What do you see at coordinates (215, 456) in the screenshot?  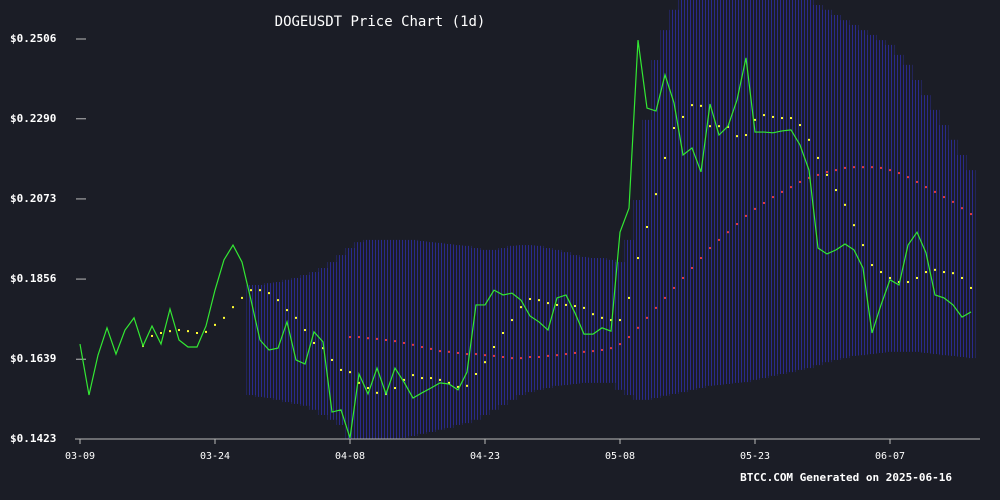 I see `x-tick-label: 03-24` at bounding box center [215, 456].